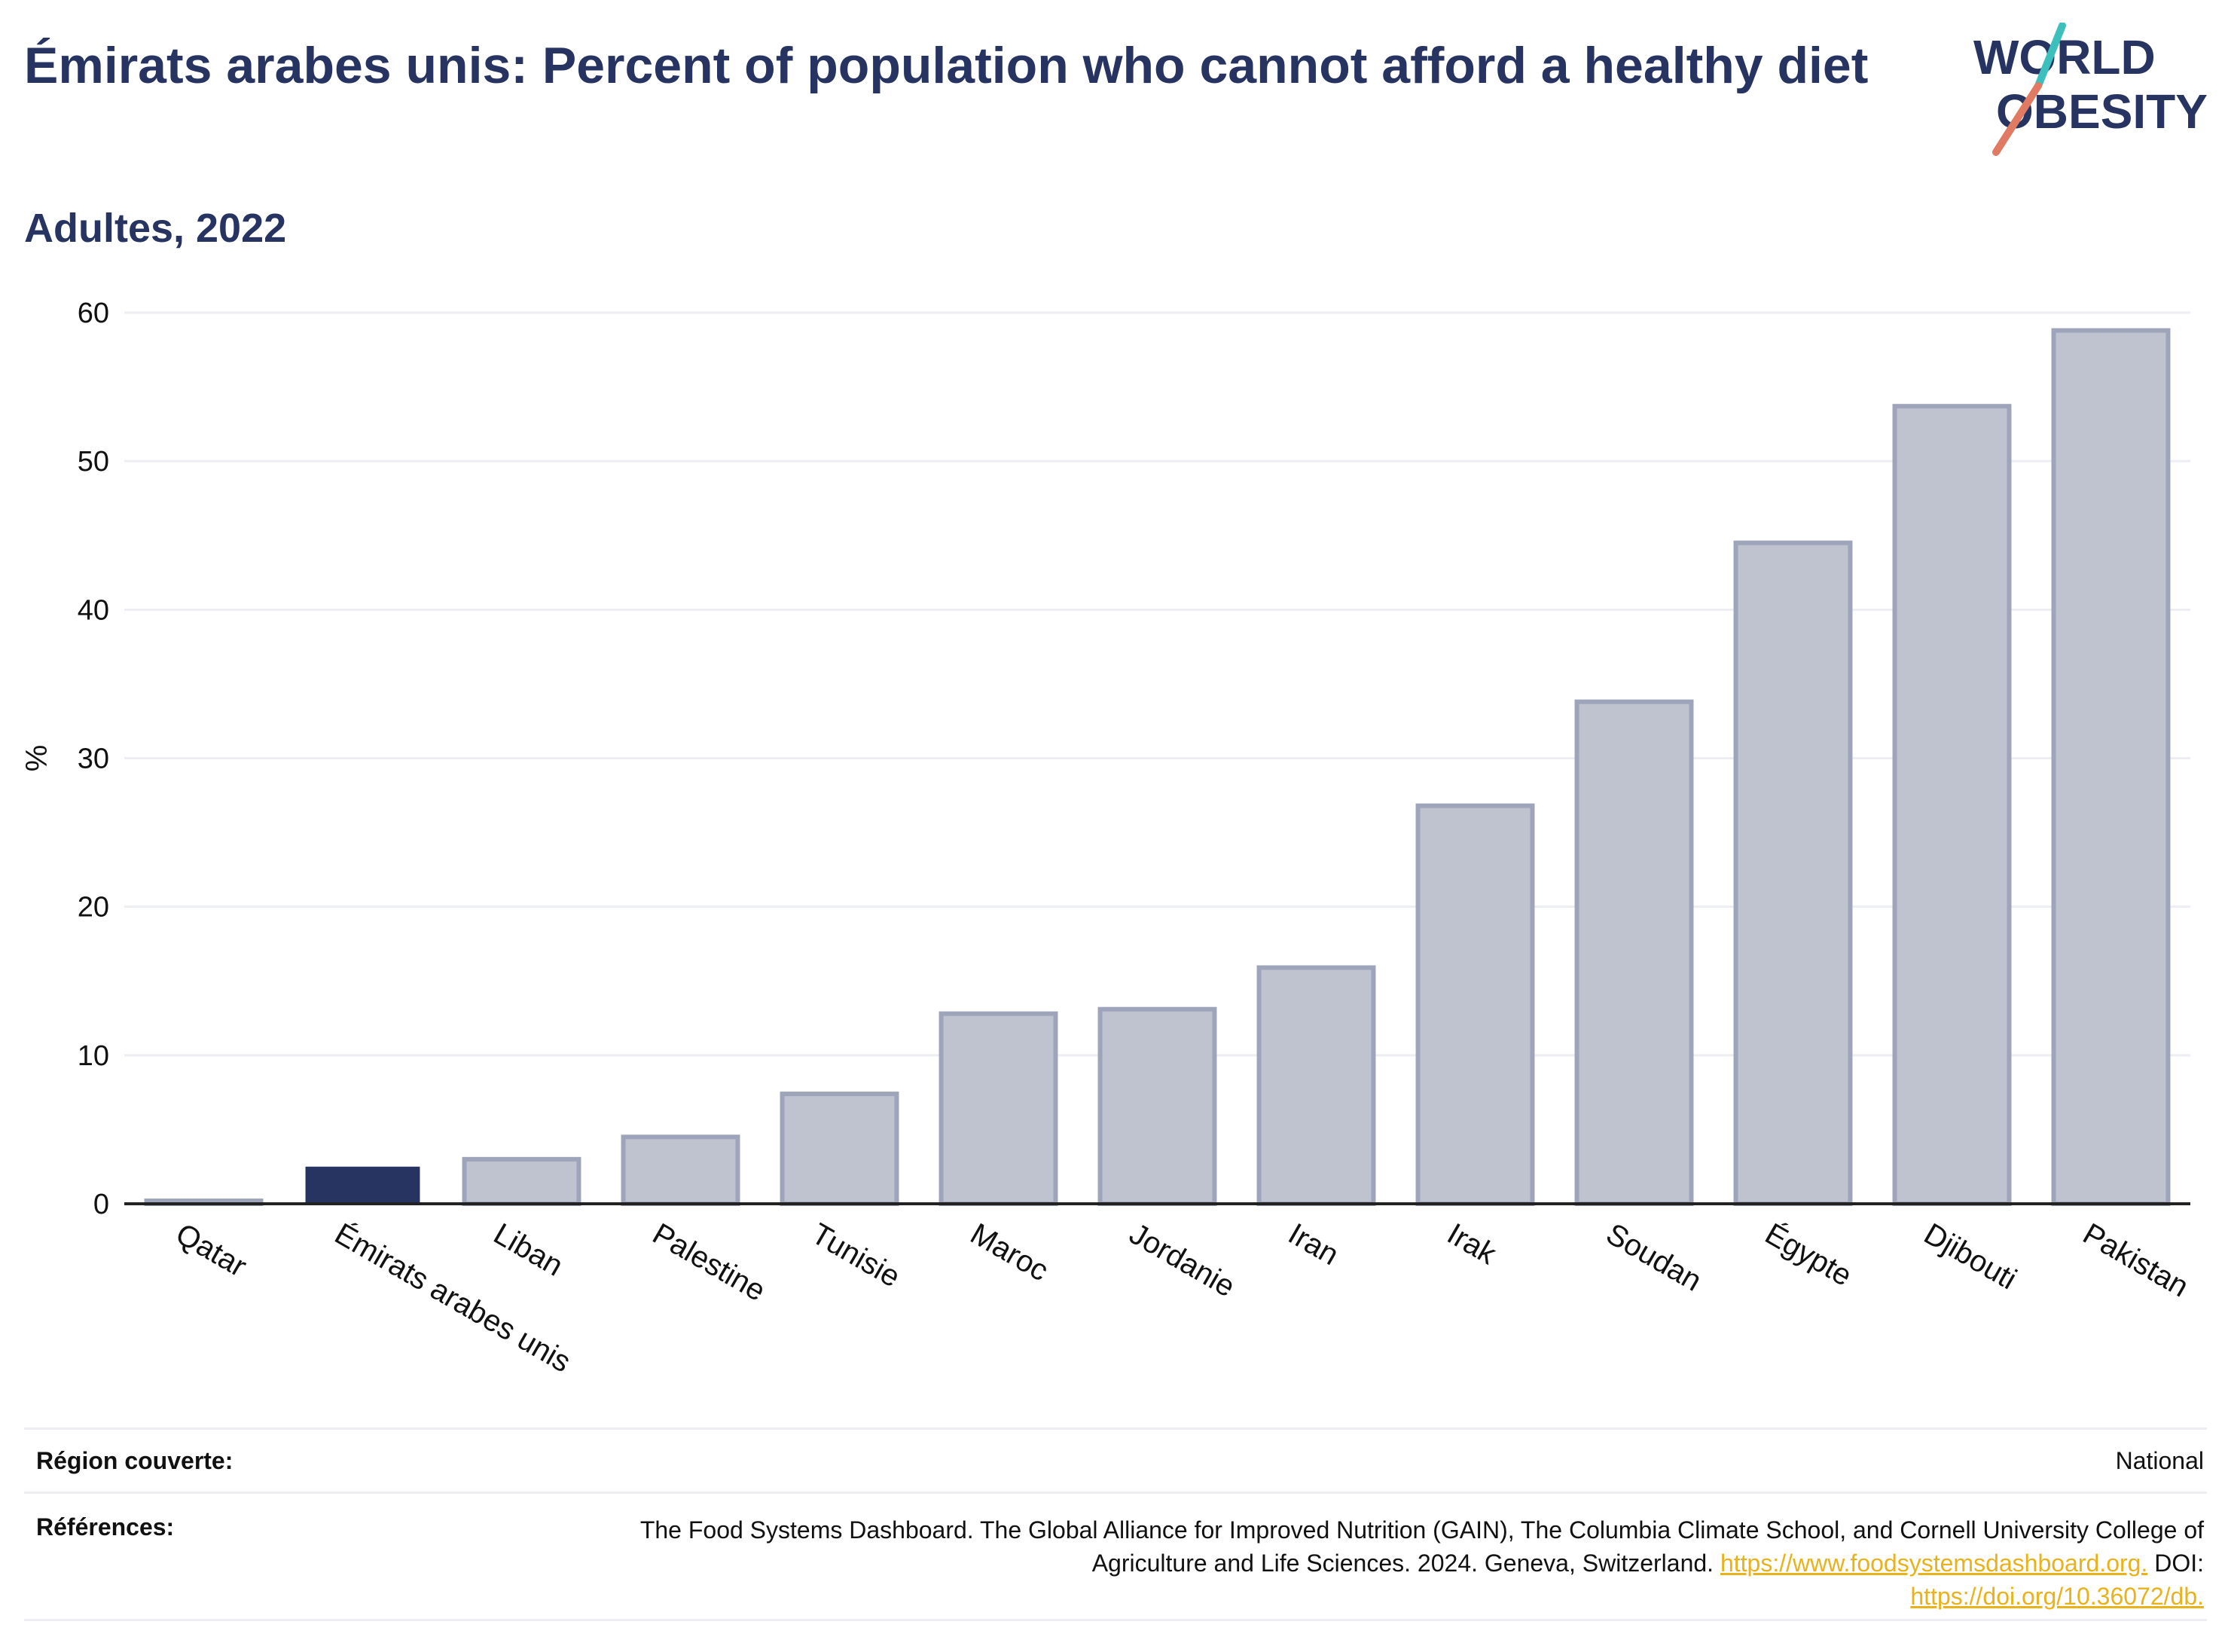 This screenshot has width=2228, height=1652. I want to click on logo-slash-coral, so click(2017, 119).